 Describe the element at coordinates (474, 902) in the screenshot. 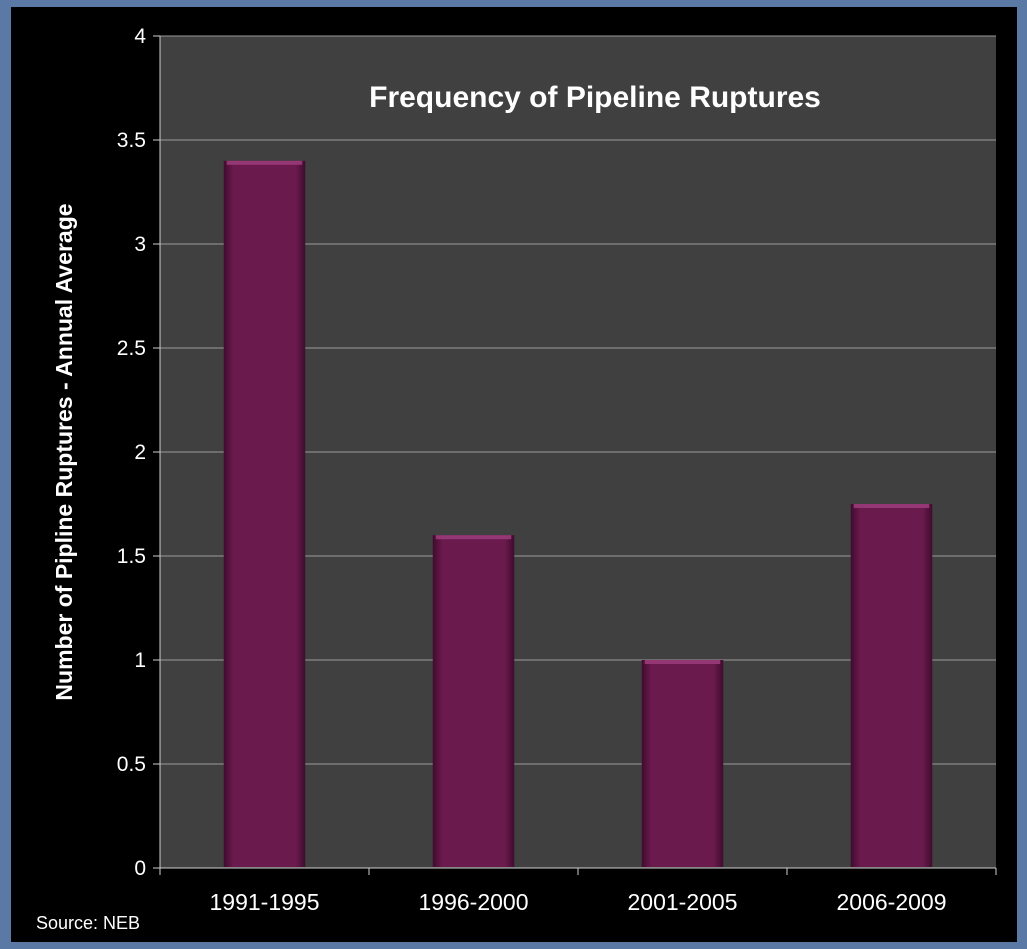

I see `x-tick-label: 1996-2000` at that location.